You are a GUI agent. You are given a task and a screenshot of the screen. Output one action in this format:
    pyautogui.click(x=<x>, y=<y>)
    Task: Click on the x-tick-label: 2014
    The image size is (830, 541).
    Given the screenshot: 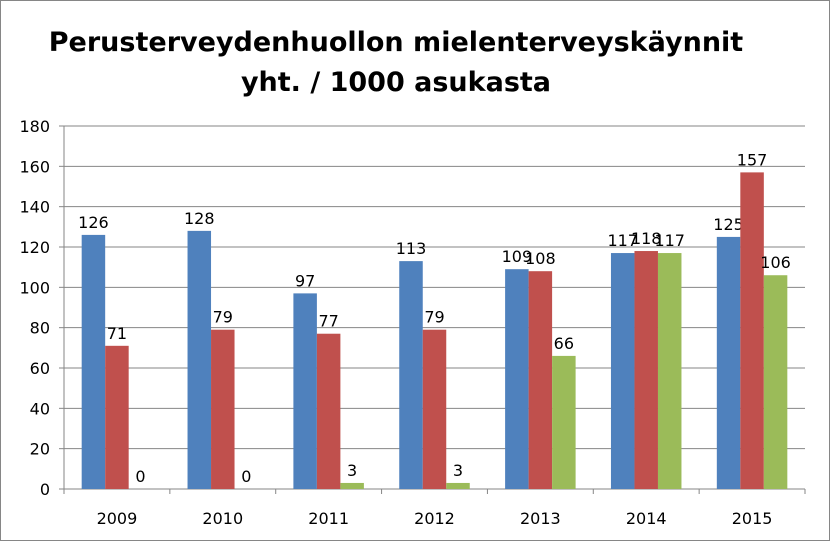 What is the action you would take?
    pyautogui.click(x=646, y=518)
    